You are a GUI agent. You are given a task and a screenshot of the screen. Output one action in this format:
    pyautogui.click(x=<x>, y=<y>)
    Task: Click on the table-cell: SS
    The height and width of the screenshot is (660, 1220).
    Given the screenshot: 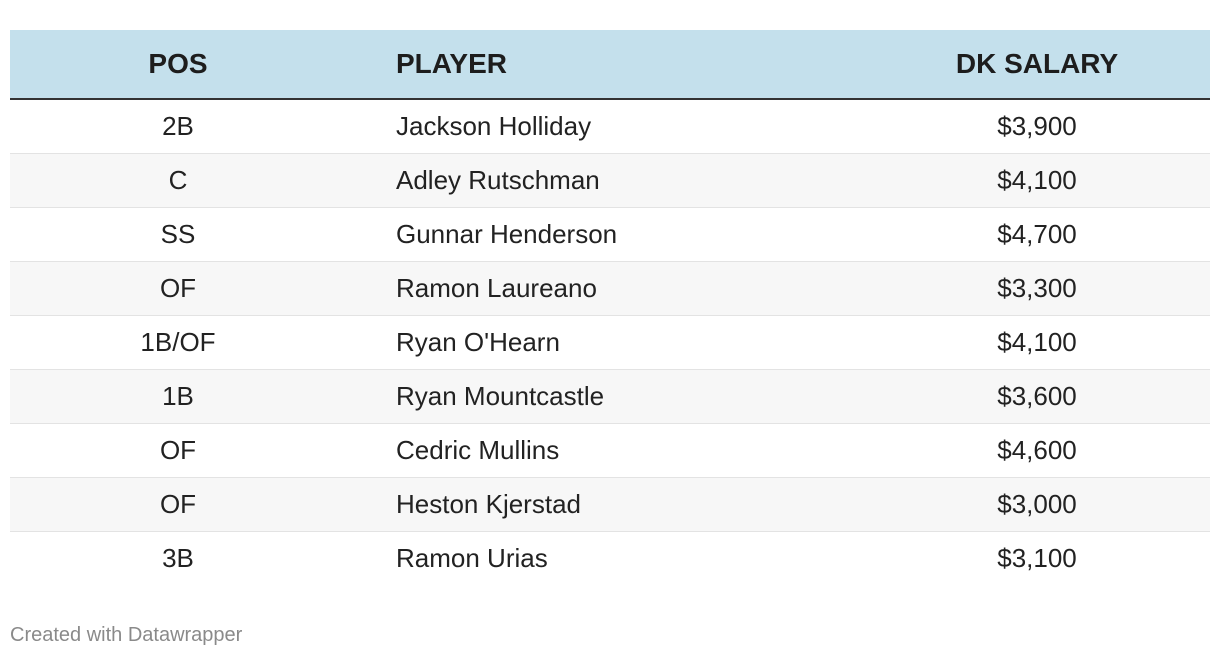 What is the action you would take?
    pyautogui.click(x=178, y=234)
    